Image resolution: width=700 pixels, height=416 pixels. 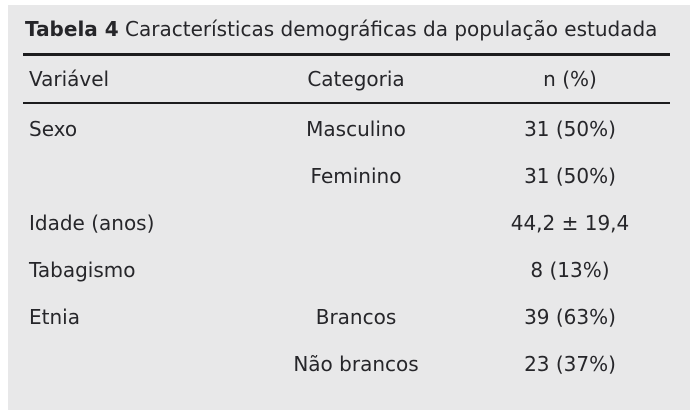 What do you see at coordinates (53, 128) in the screenshot?
I see `cell-variable: Sexo` at bounding box center [53, 128].